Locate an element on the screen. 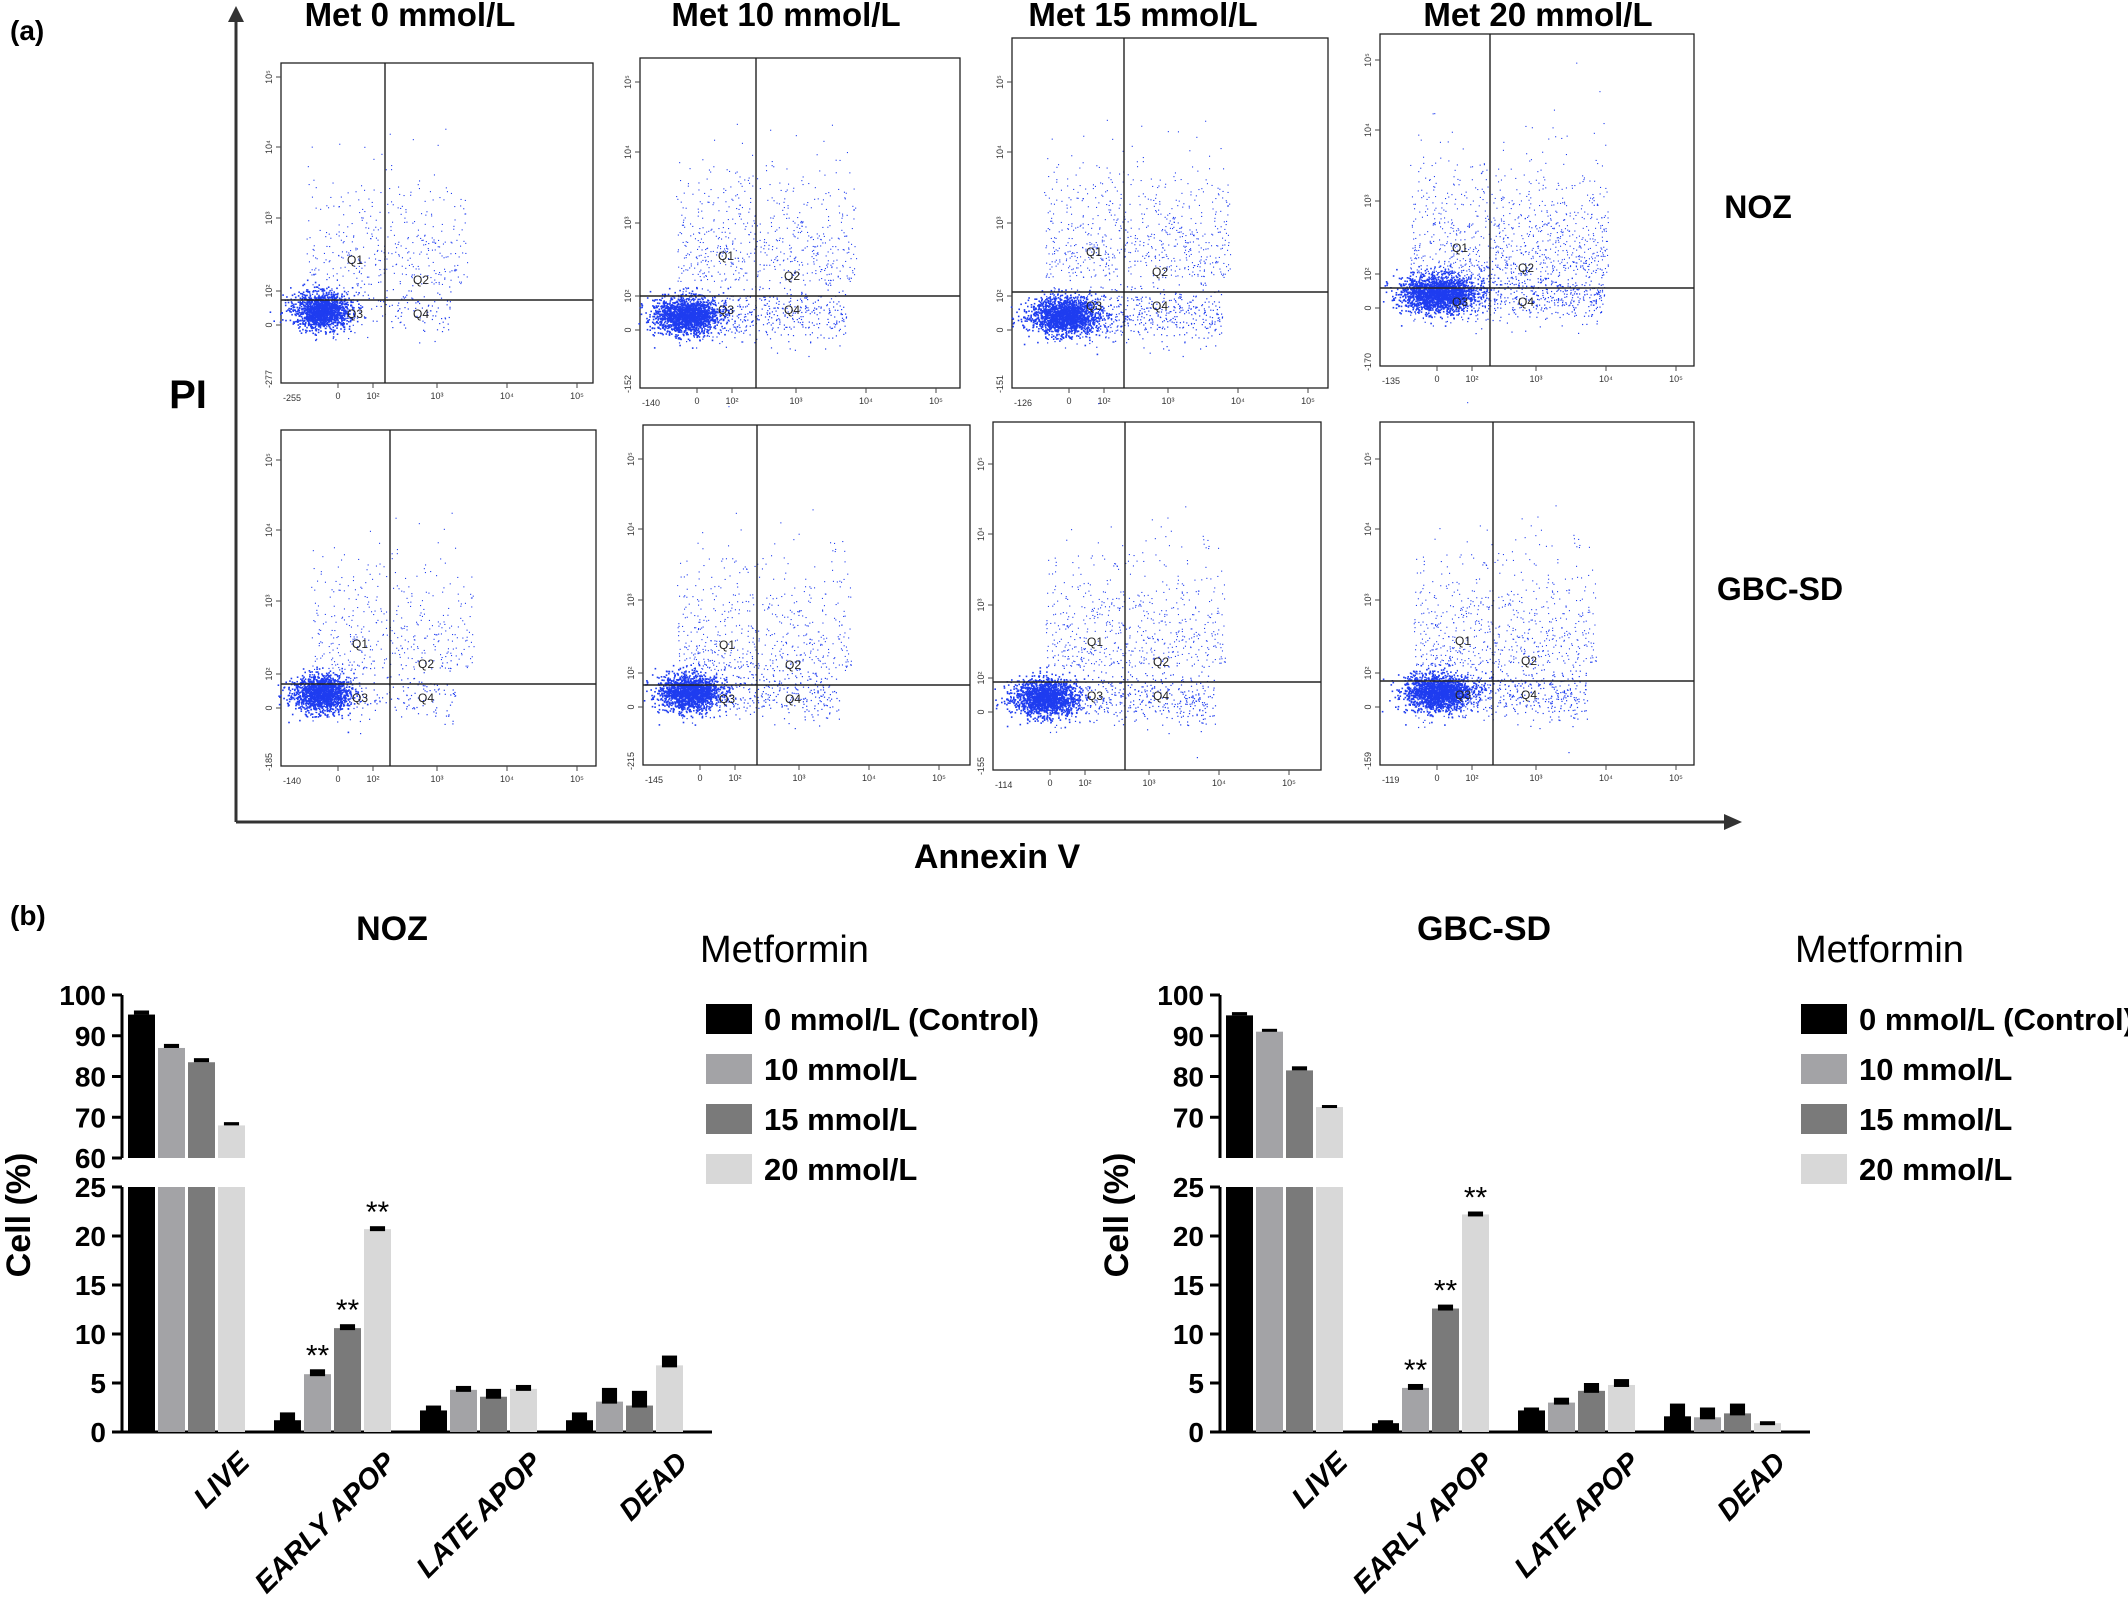  flow-x-axis is located at coordinates (989, 822).